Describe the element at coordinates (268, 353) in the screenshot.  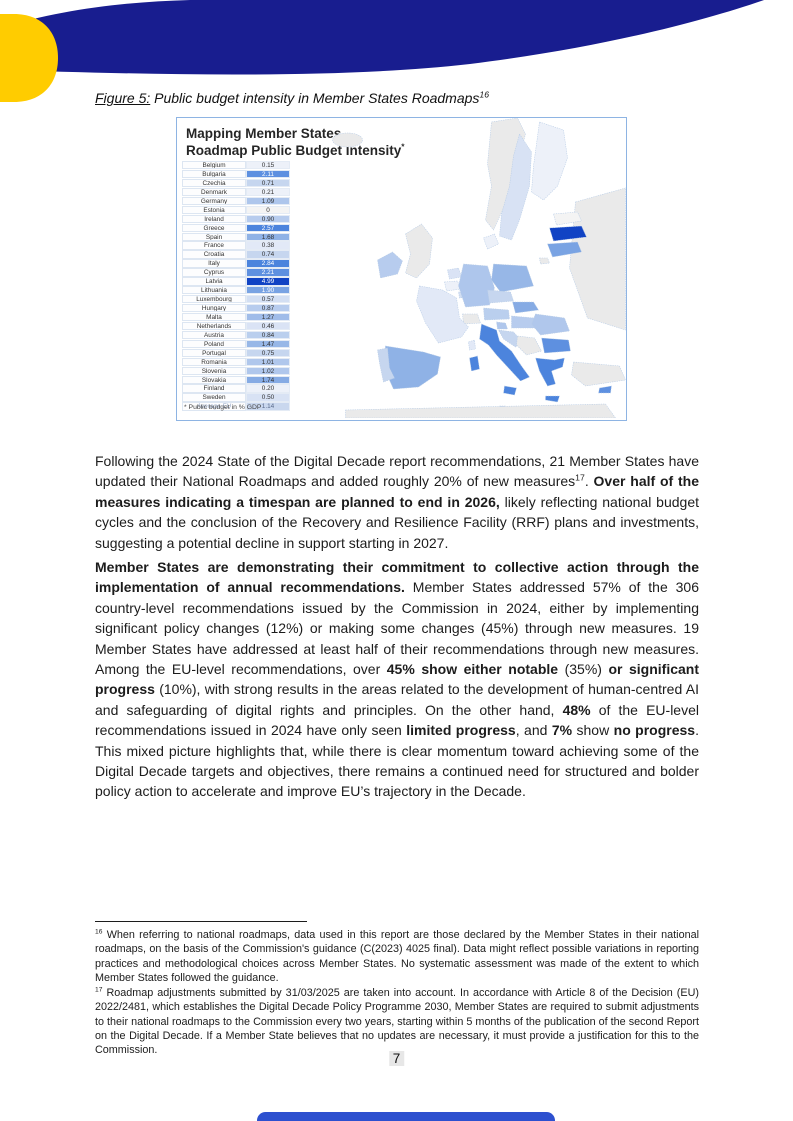
I see `budget-value-cell: 0.75` at that location.